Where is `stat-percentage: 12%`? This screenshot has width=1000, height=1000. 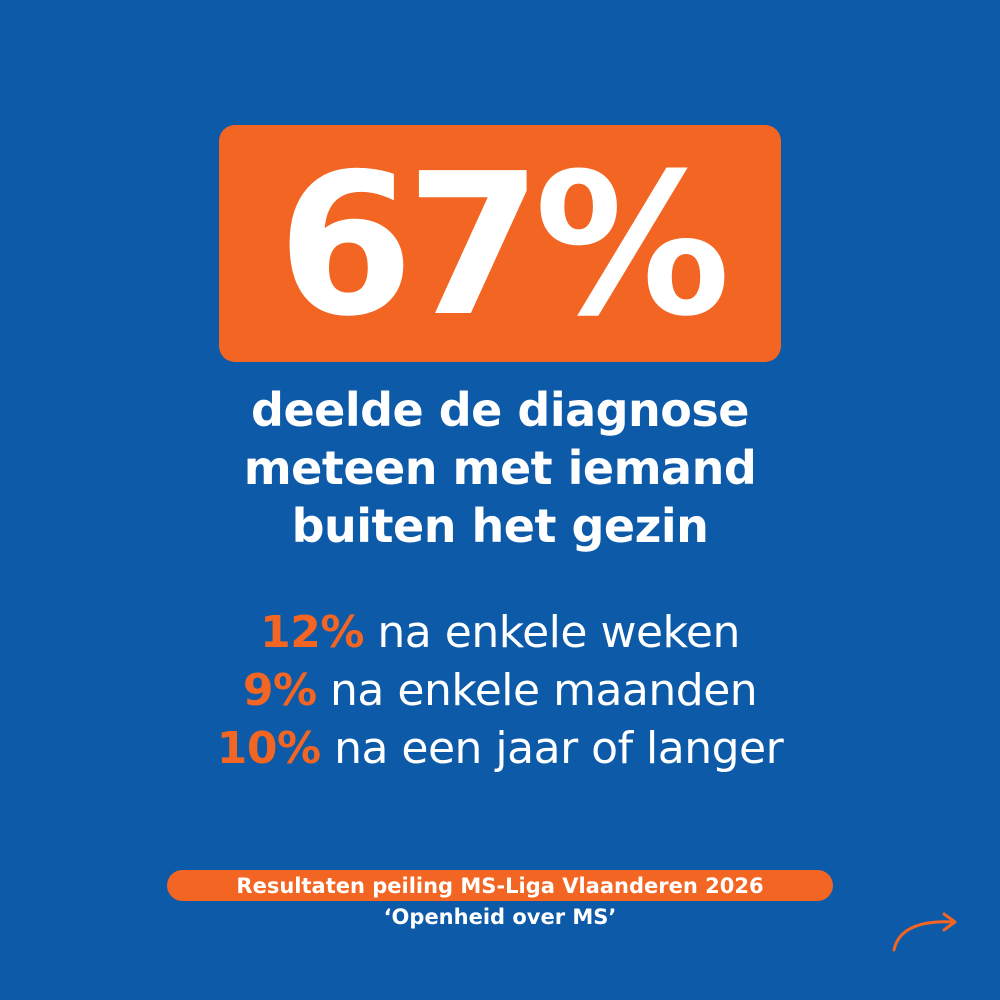 stat-percentage: 12% is located at coordinates (312, 632).